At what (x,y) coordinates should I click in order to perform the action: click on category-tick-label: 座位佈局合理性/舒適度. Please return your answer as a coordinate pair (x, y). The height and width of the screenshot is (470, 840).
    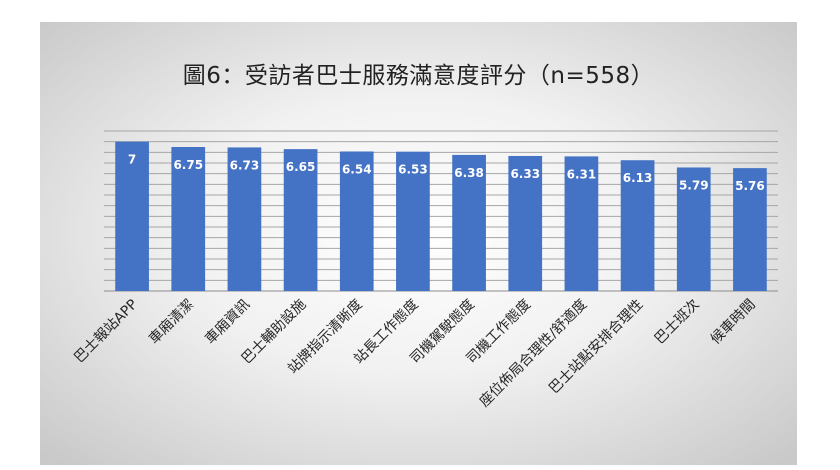
    Looking at the image, I should click on (533, 353).